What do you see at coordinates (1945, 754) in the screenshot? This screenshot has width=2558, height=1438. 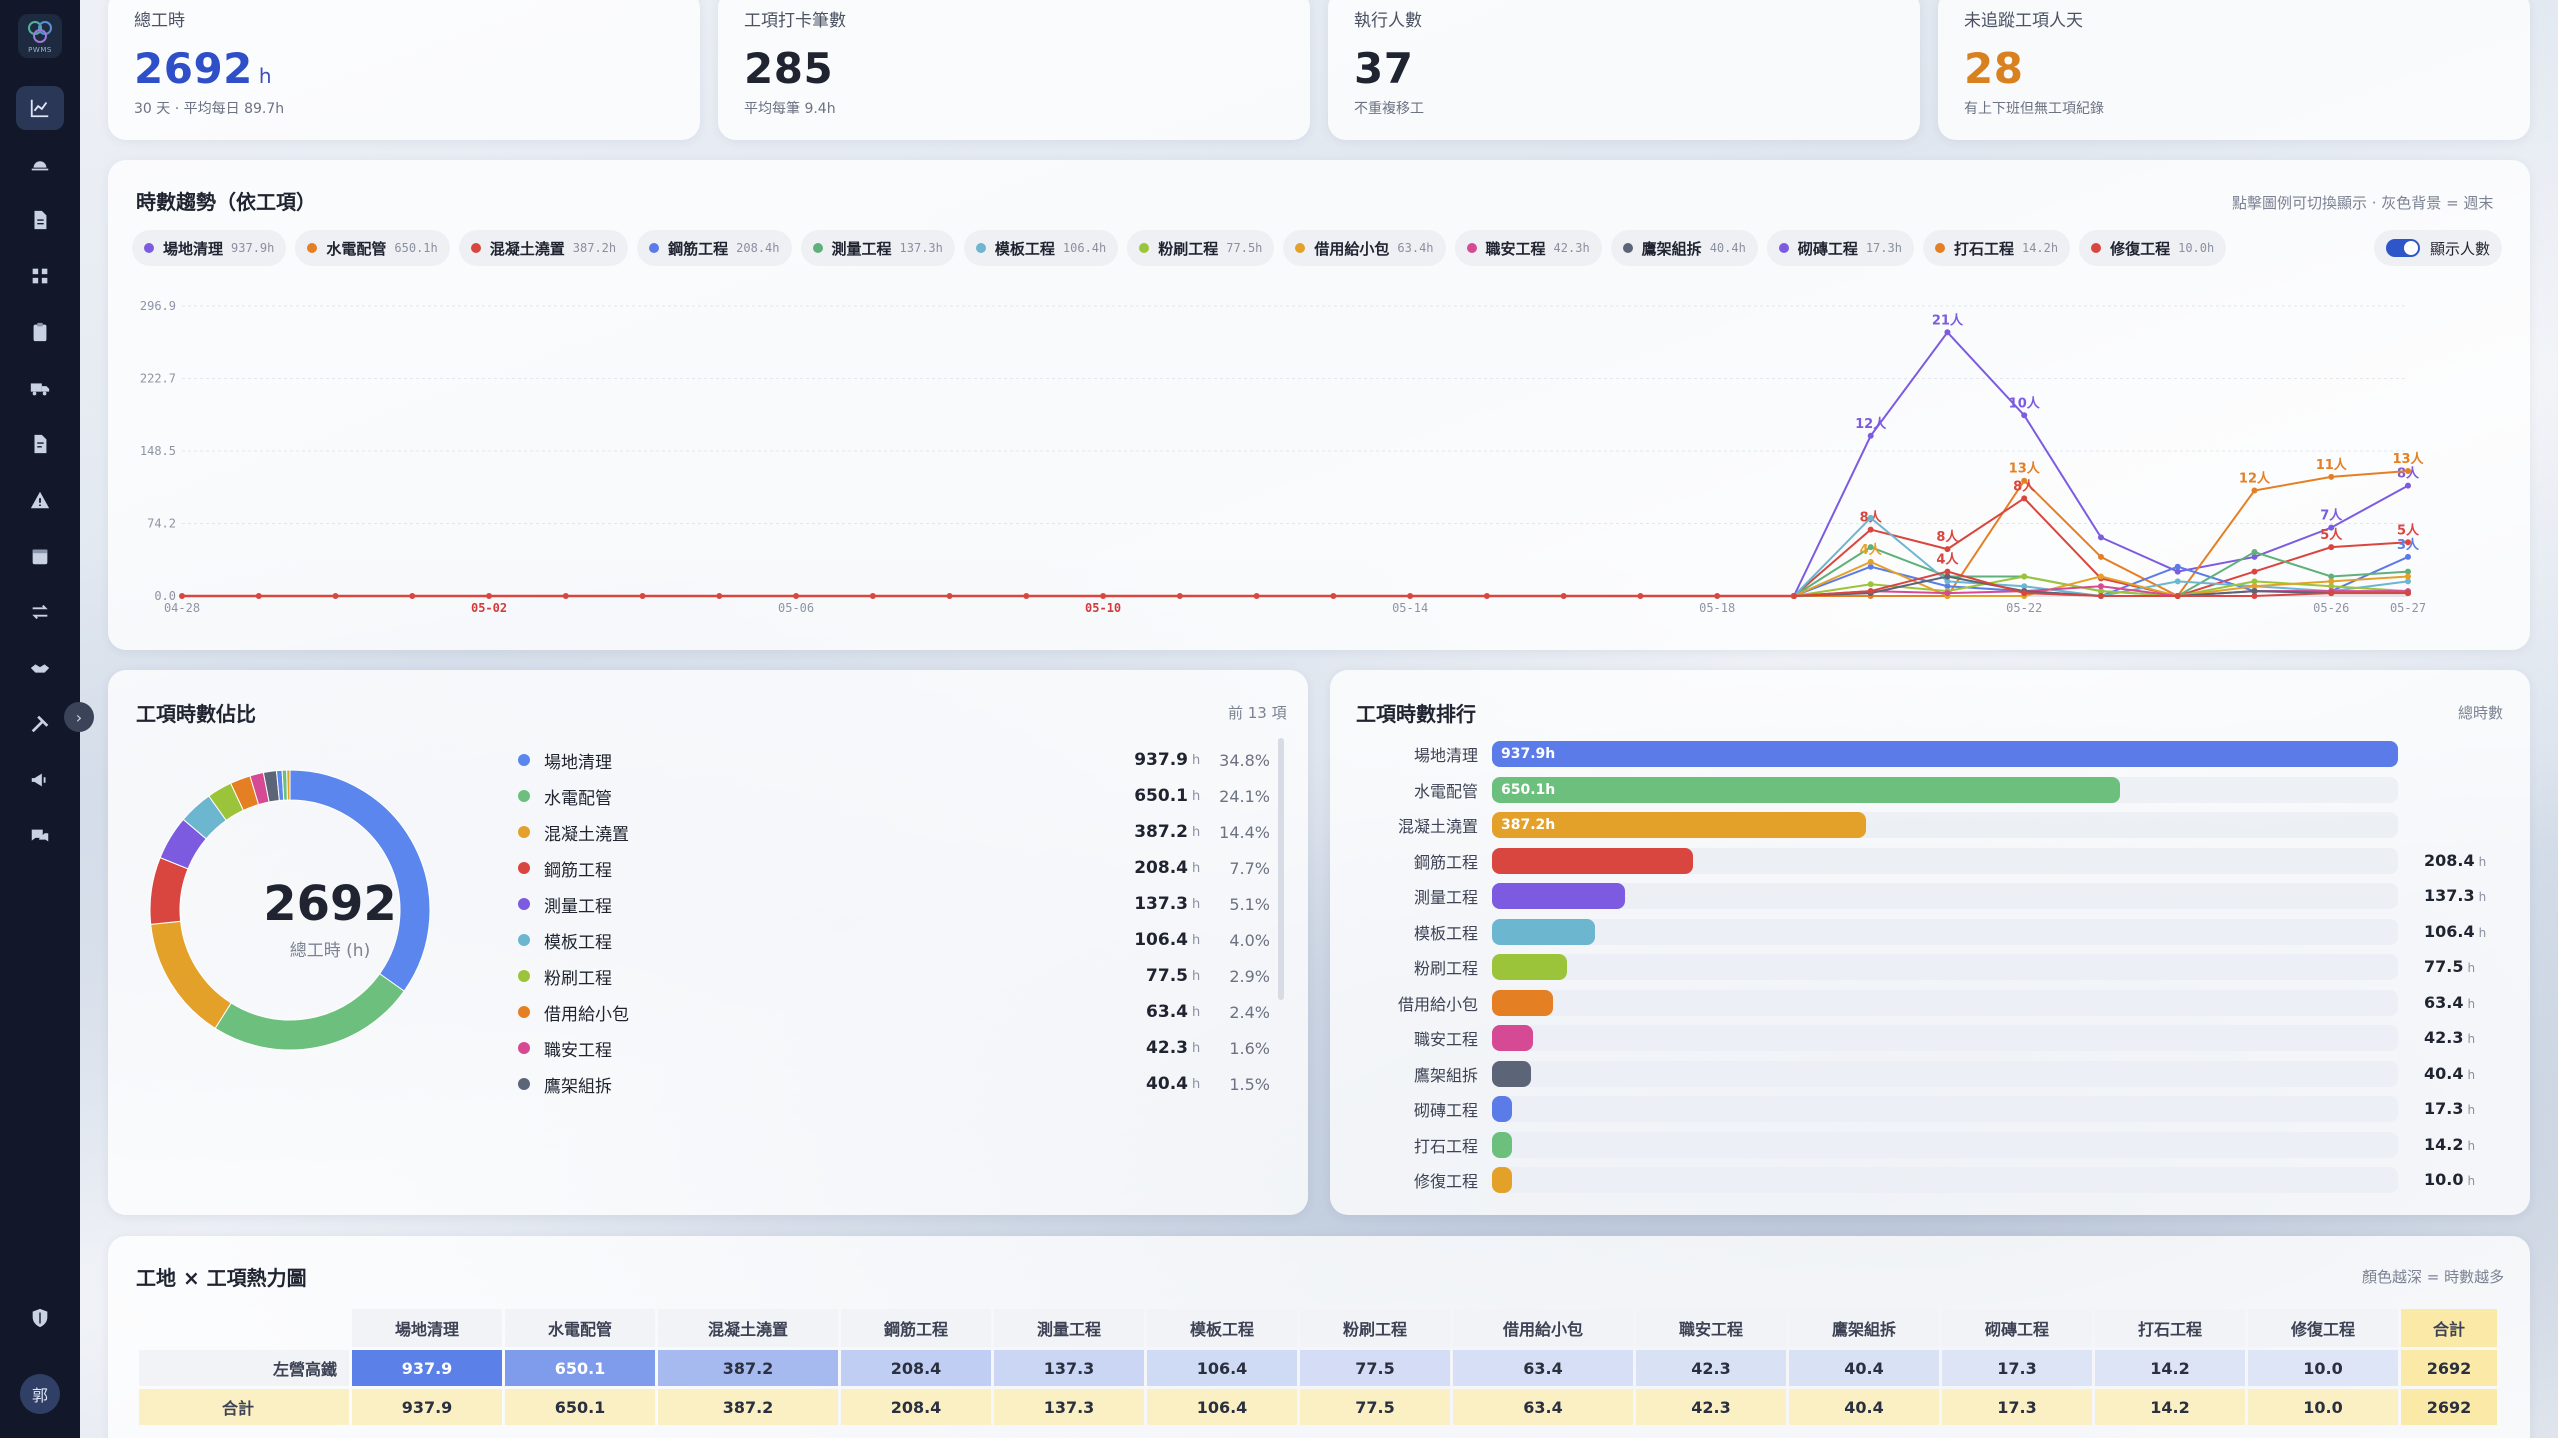 I see `ranking-bar: 937.9h` at bounding box center [1945, 754].